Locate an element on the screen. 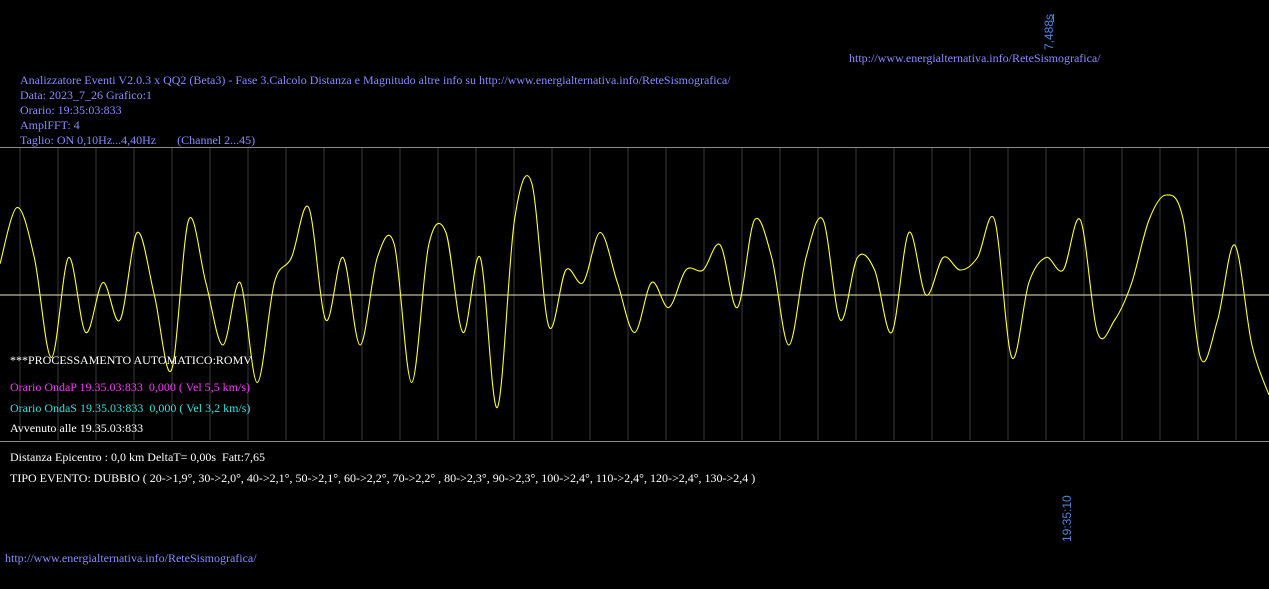  plot-top-border is located at coordinates (634, 147).